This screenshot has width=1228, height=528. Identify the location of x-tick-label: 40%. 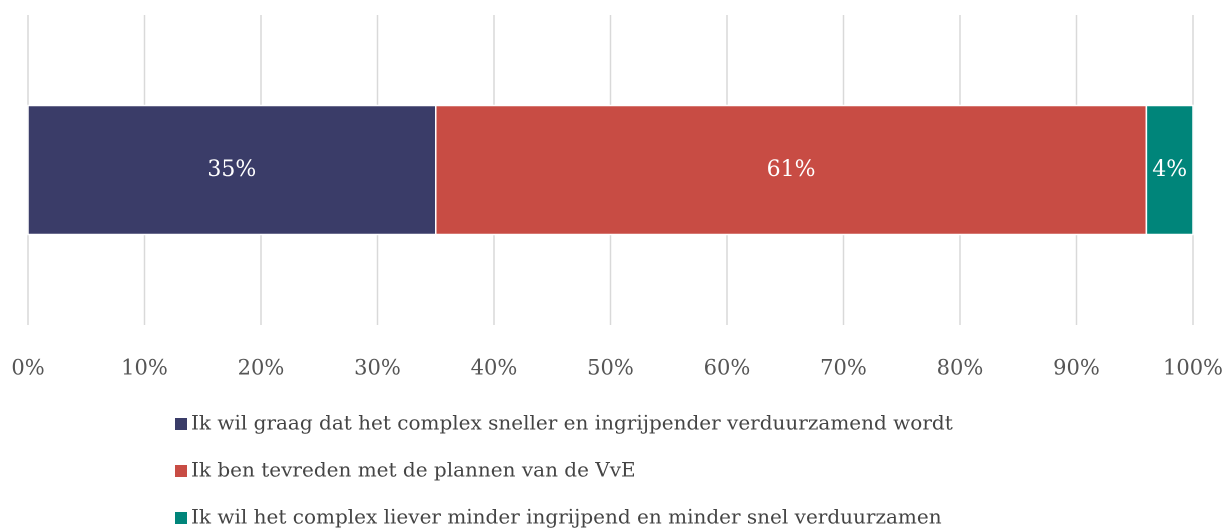
(494, 368).